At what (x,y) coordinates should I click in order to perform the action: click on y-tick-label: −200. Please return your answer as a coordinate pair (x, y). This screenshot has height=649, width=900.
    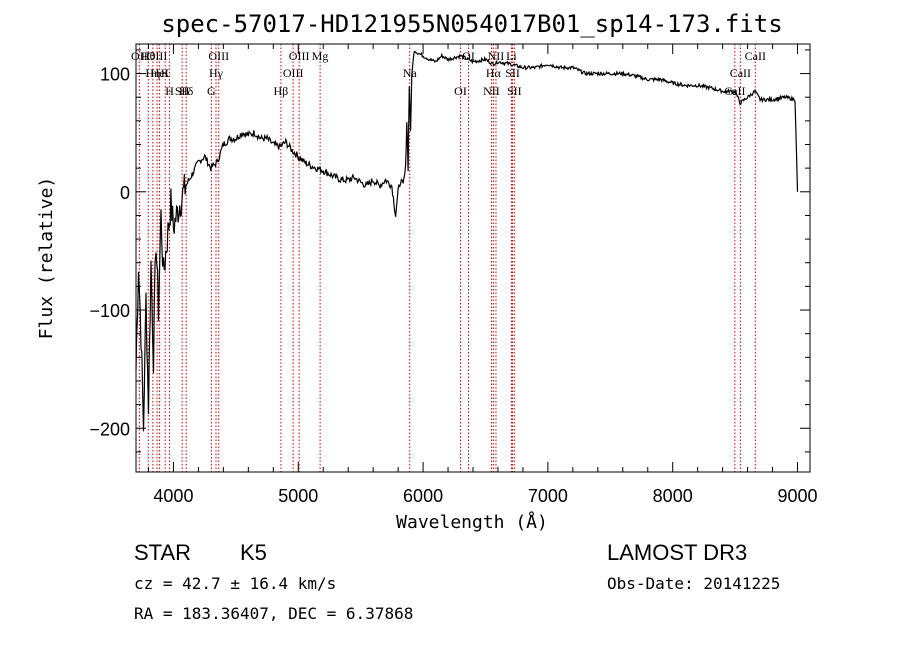
    Looking at the image, I should click on (109, 429).